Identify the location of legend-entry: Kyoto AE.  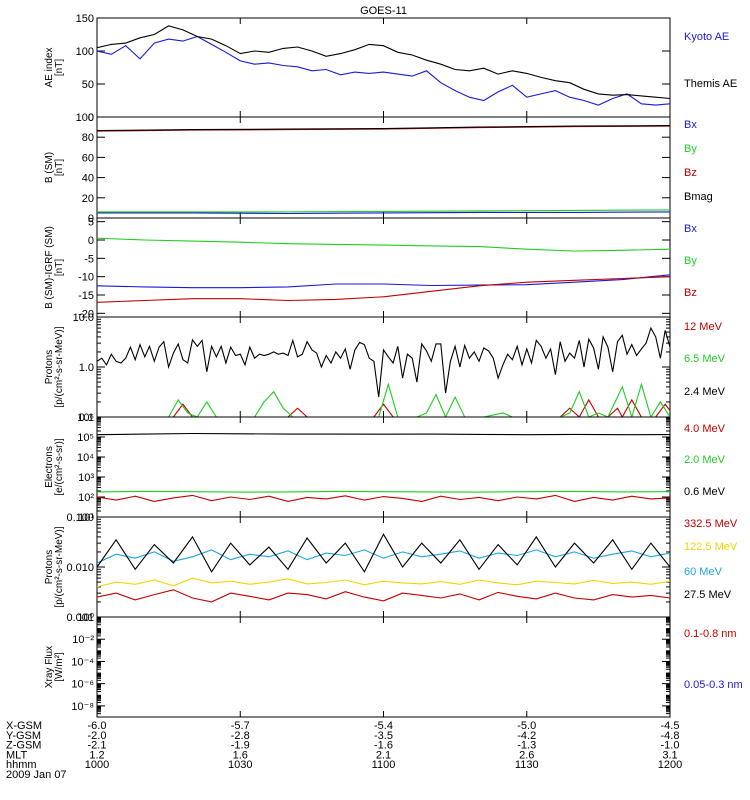
(706, 37).